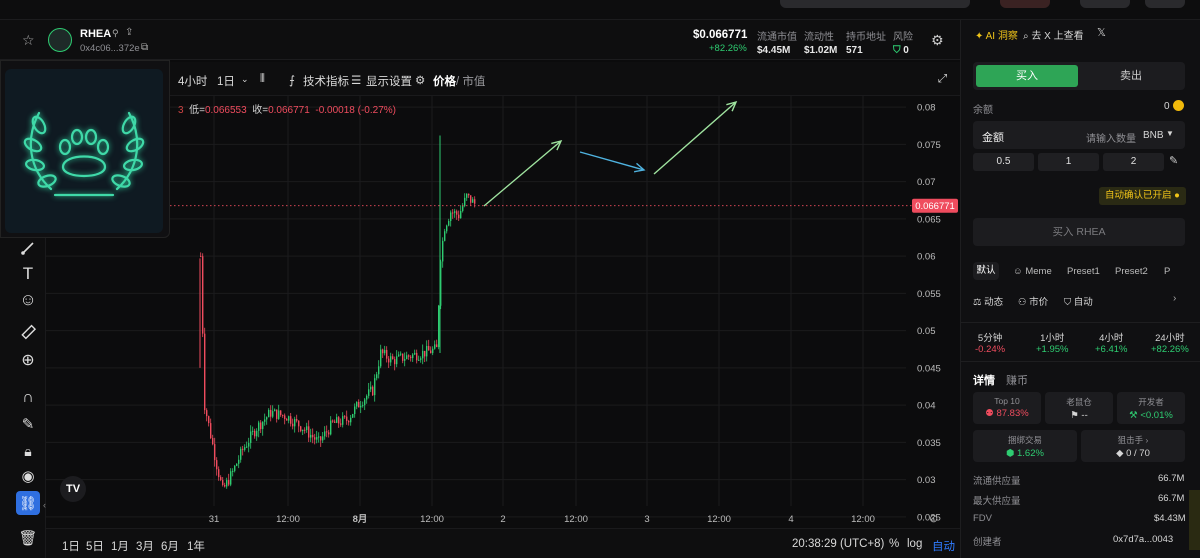 The width and height of the screenshot is (1200, 558). I want to click on interval-4h-button: 4小时, so click(193, 82).